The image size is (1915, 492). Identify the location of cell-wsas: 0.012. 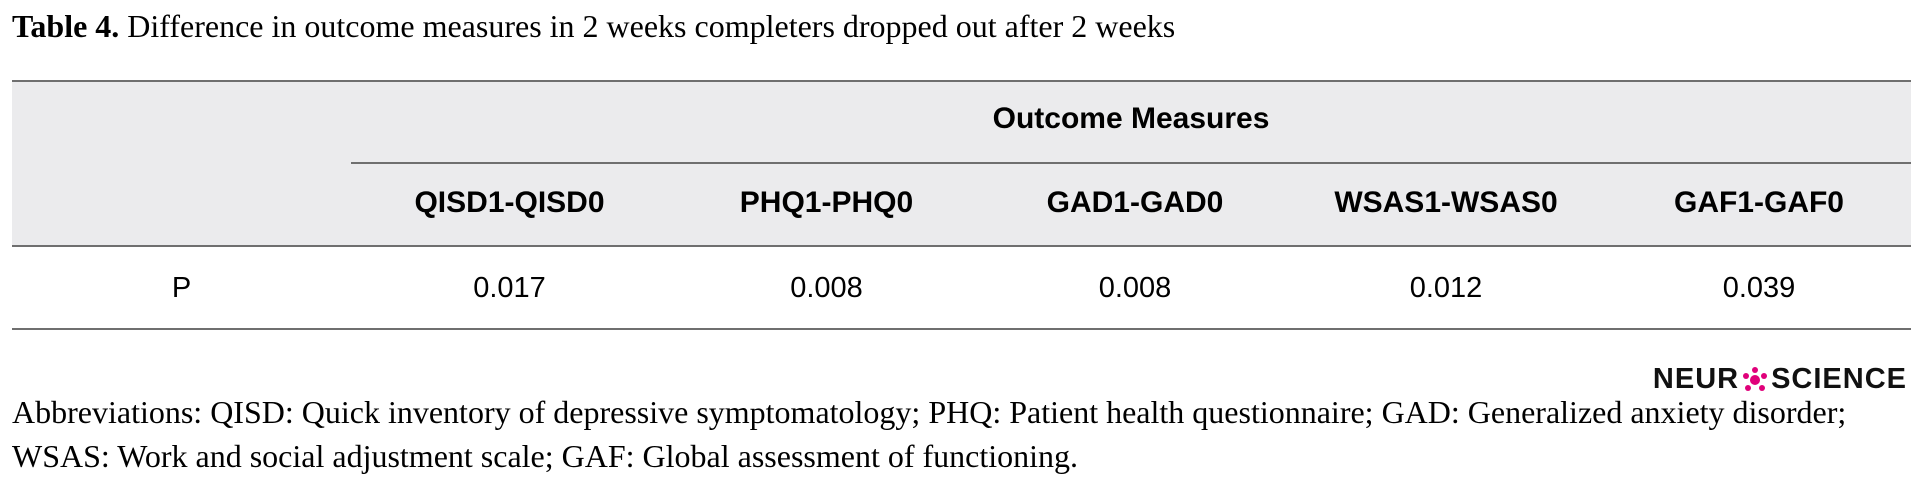
(1446, 288).